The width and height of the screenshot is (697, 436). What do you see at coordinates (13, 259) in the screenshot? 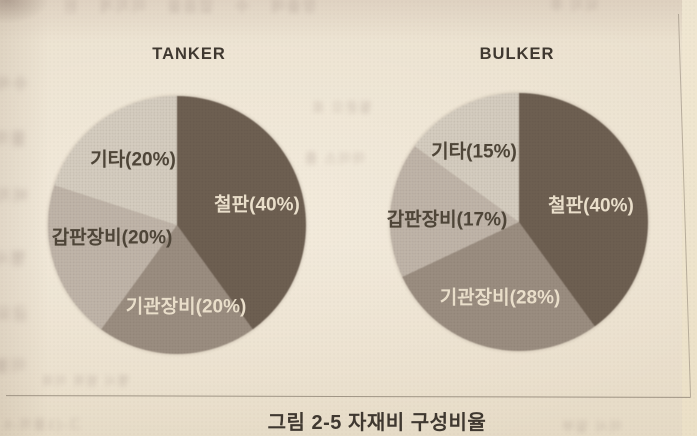
I see `bleedthrough-text: 행사` at bounding box center [13, 259].